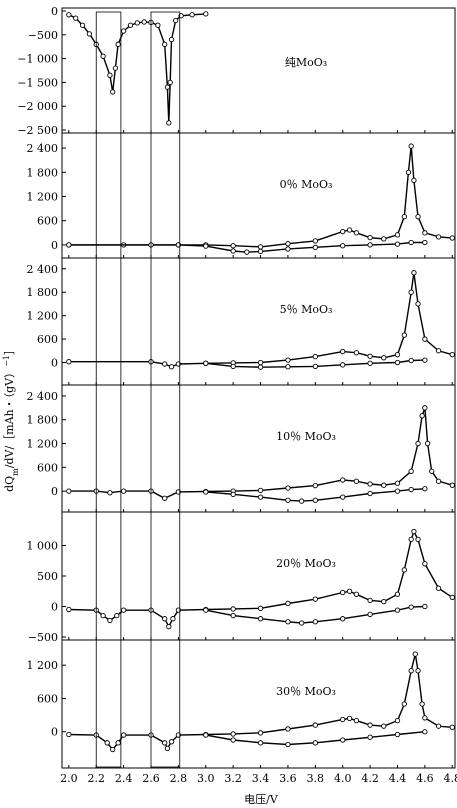 This screenshot has width=457, height=808. I want to click on x-tick-label: 2.4, so click(124, 778).